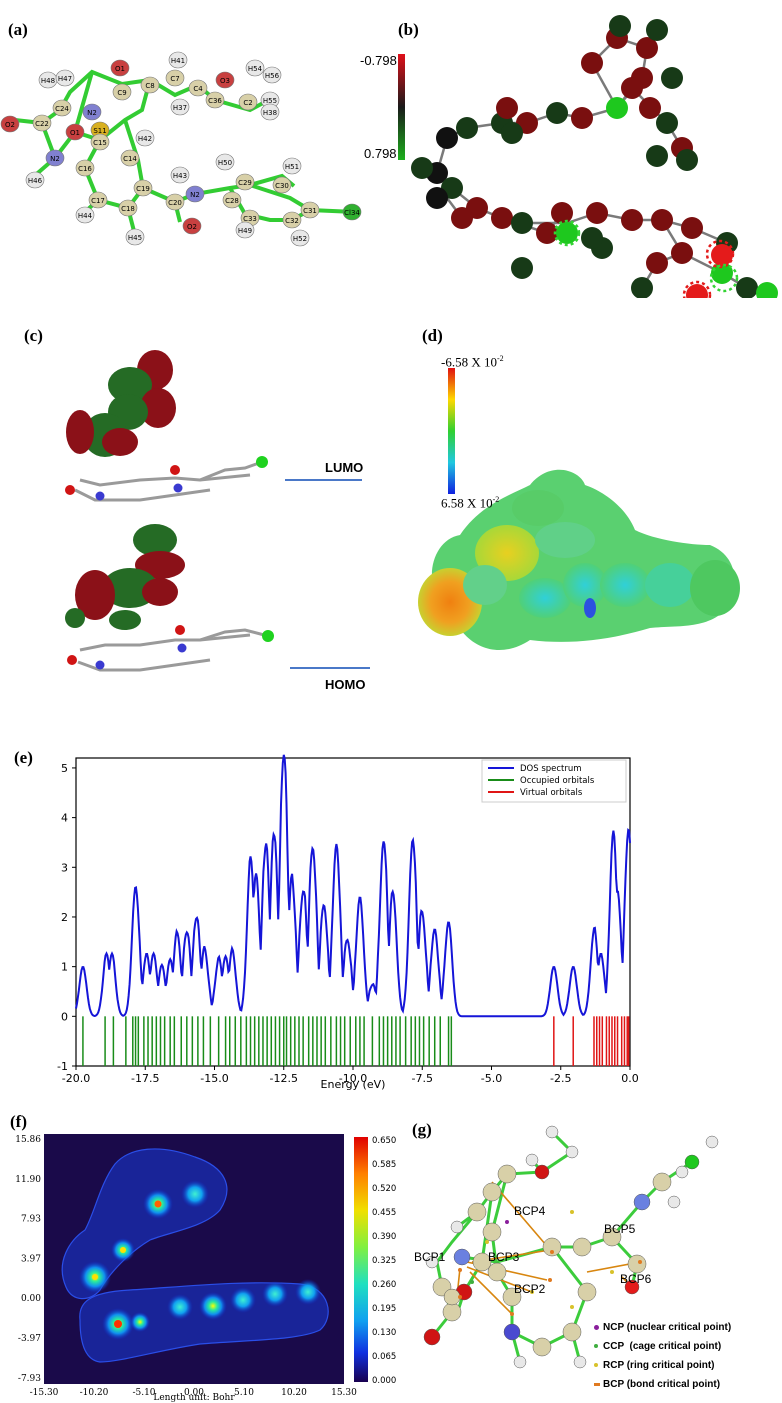  What do you see at coordinates (294, 1393) in the screenshot?
I see `density-x-tick: 10.20` at bounding box center [294, 1393].